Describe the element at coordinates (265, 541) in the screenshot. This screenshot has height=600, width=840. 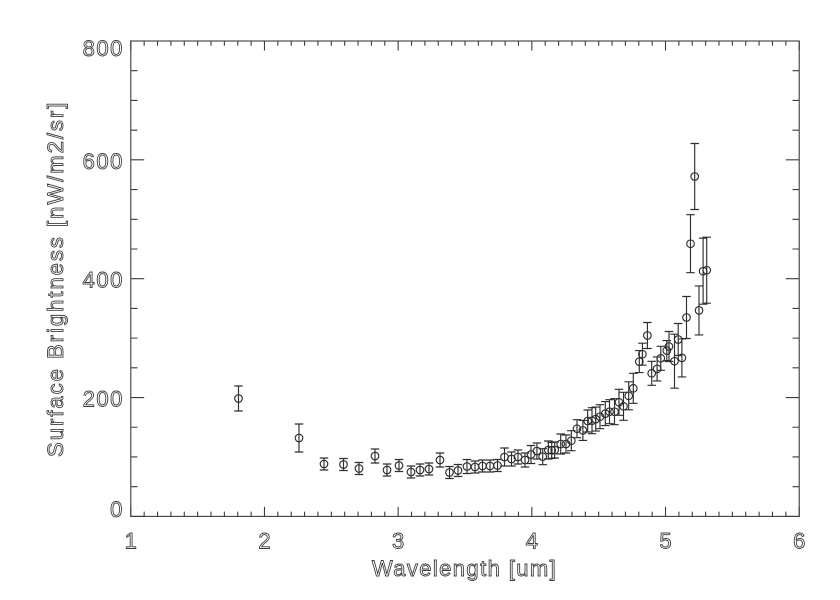
I see `svg-text: 2` at that location.